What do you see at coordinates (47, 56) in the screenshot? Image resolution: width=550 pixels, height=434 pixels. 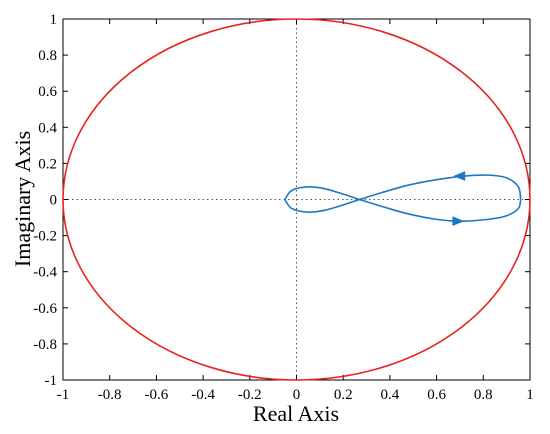 I see `y-tick-label: 0.8` at bounding box center [47, 56].